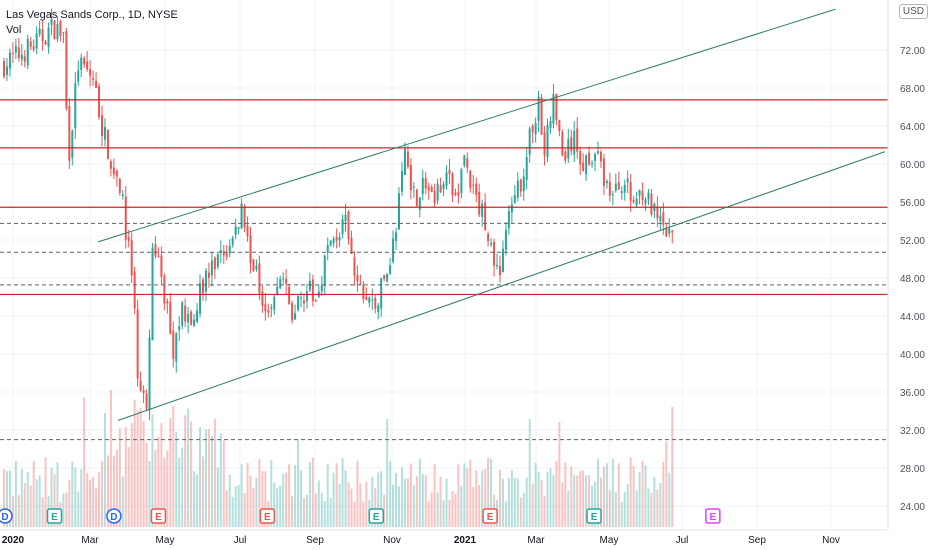 The height and width of the screenshot is (550, 932). I want to click on time-axis: 2020 Mar May Jul Sep Nov 2021 Mar May Jul Sep Nov, so click(444, 537).